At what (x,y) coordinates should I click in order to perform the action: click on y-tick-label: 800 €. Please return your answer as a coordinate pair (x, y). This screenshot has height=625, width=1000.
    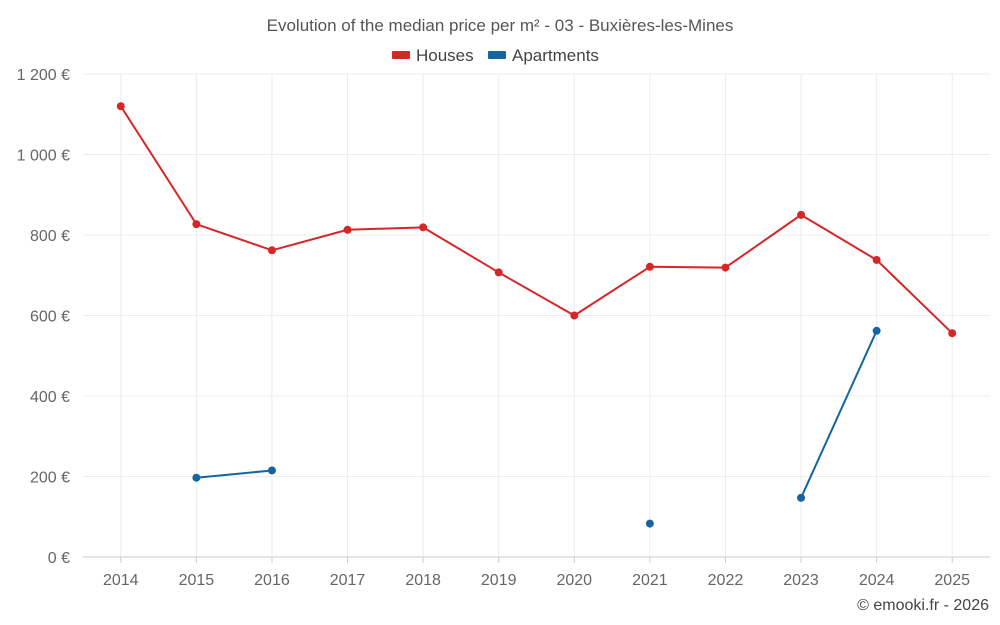
    Looking at the image, I should click on (50, 236).